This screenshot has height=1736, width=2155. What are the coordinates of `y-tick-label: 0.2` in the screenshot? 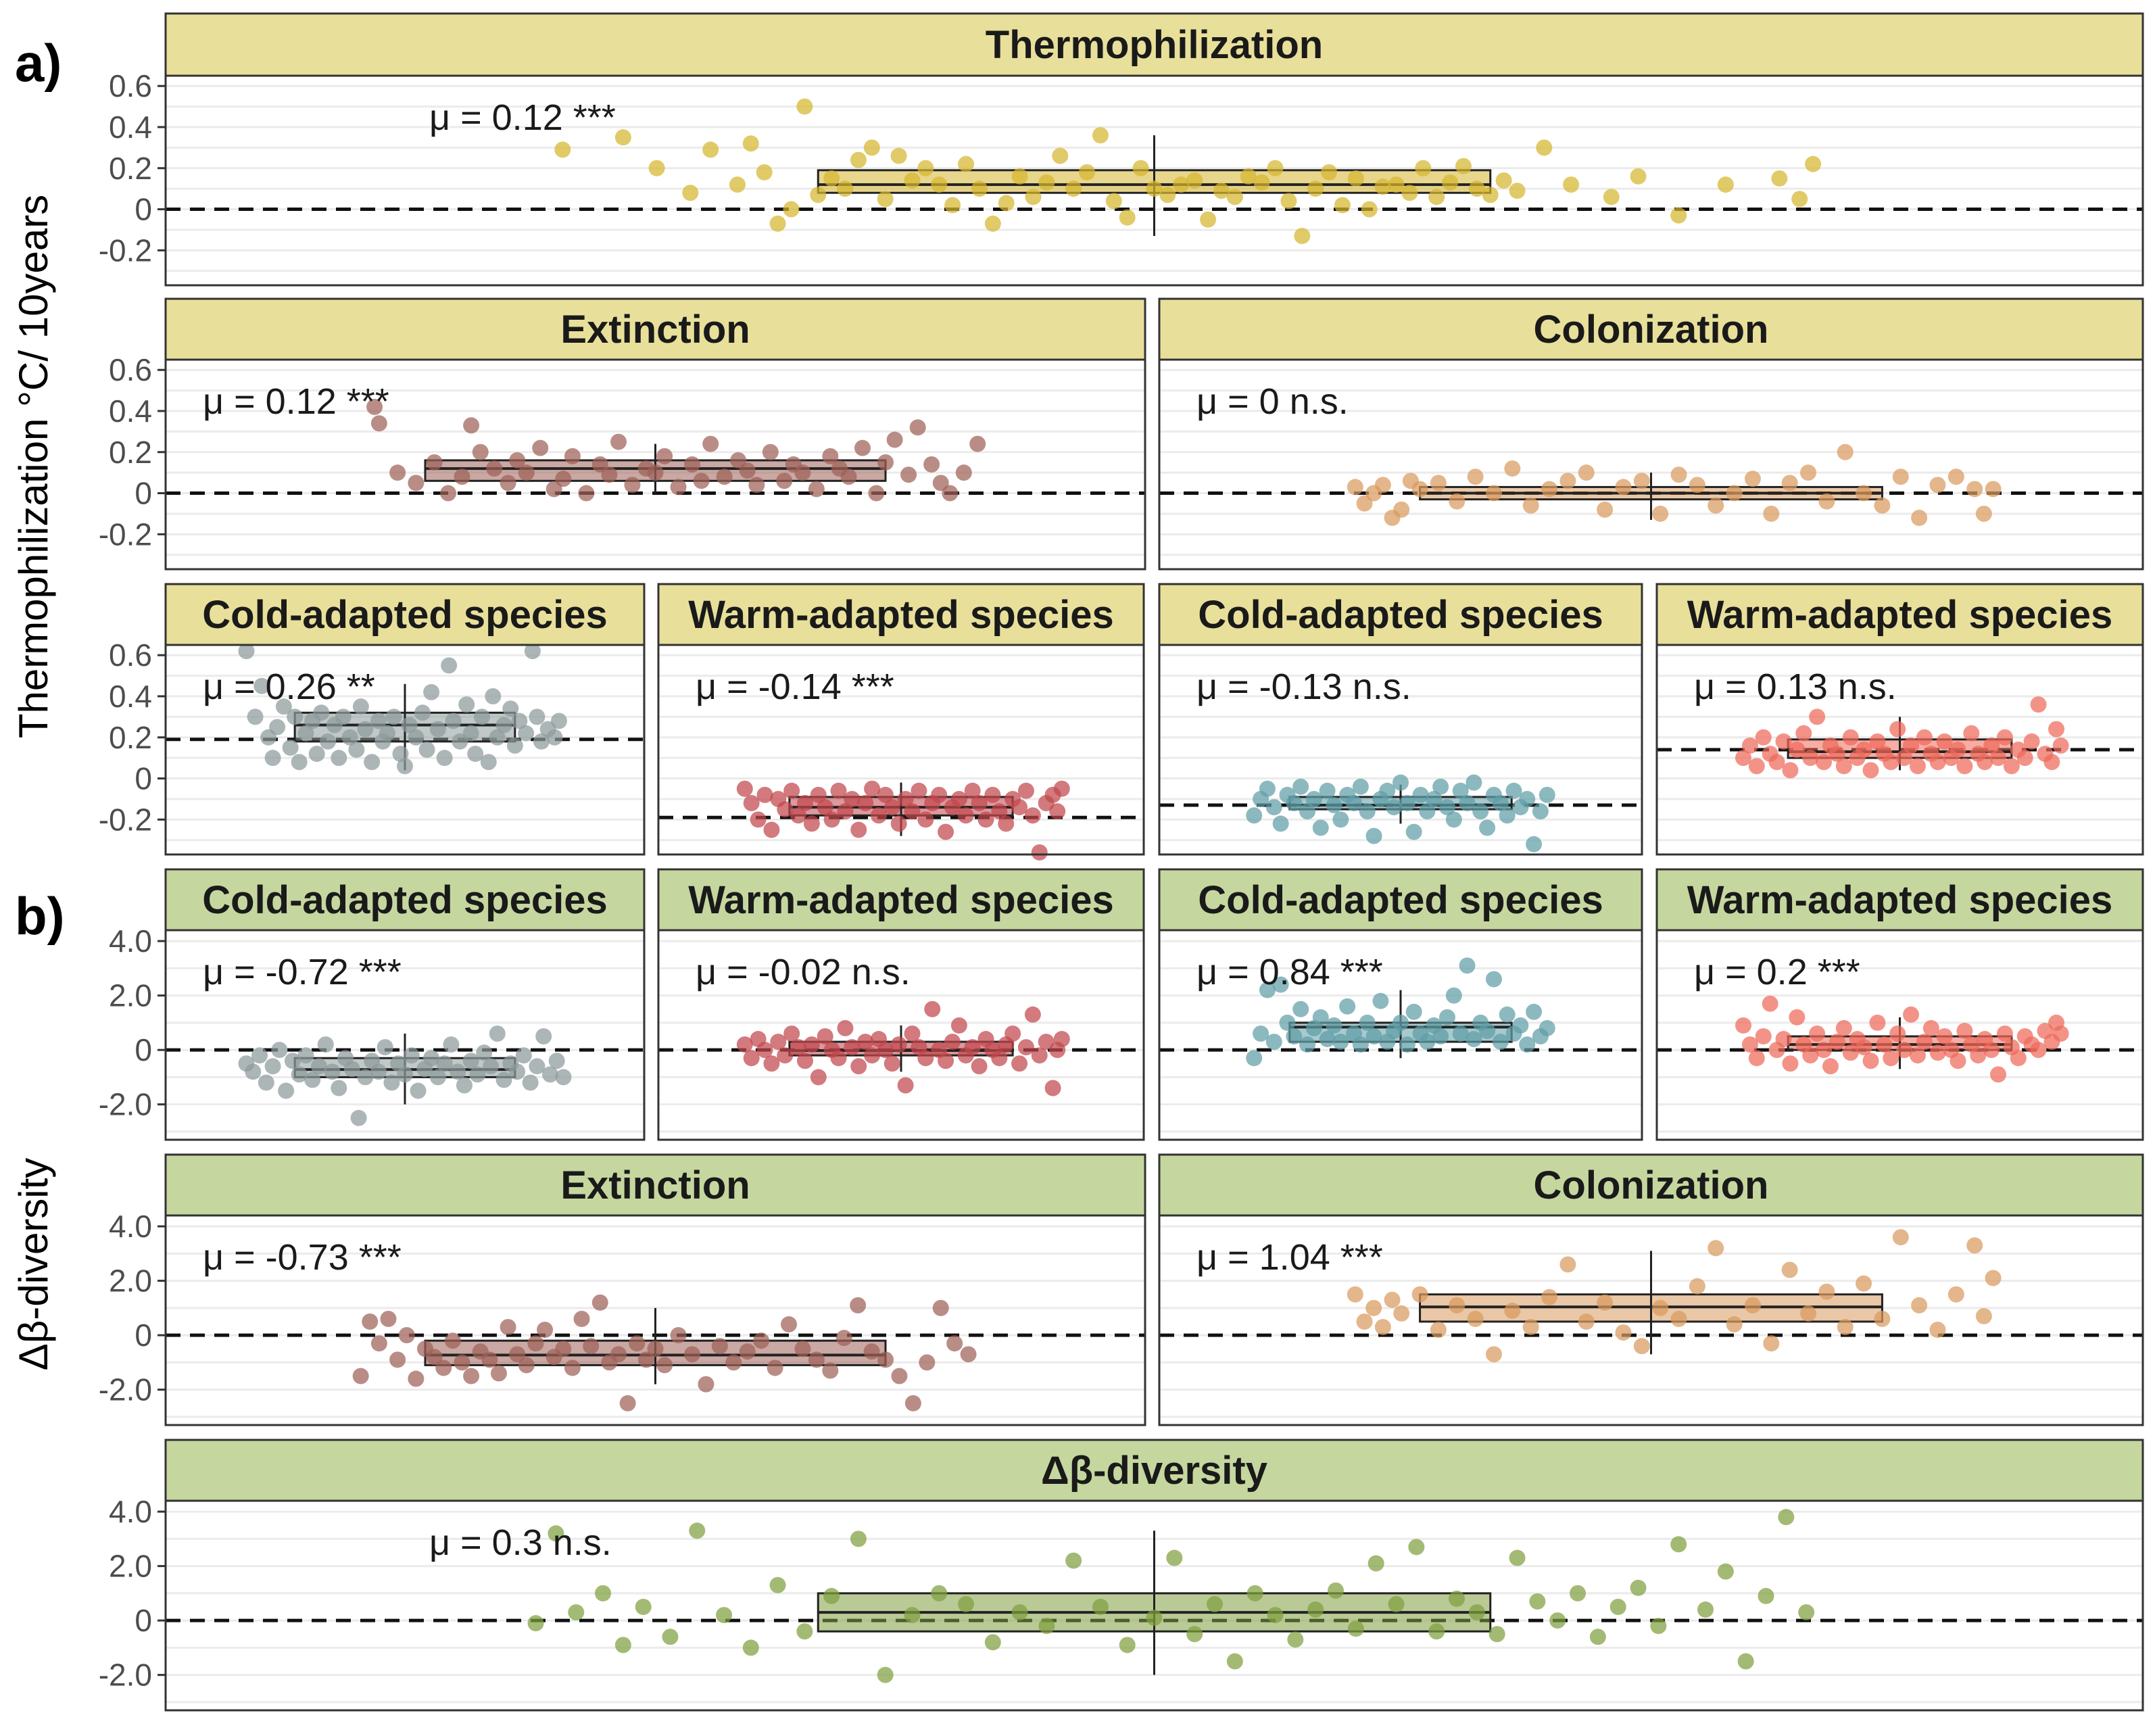 It's located at (130, 737).